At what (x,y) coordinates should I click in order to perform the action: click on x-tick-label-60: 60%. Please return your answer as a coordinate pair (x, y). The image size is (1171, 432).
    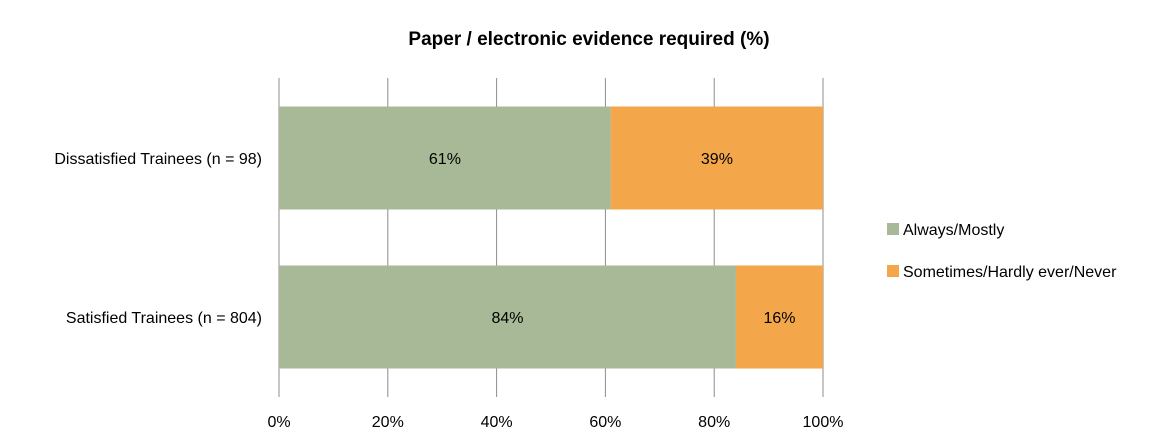
    Looking at the image, I should click on (605, 422).